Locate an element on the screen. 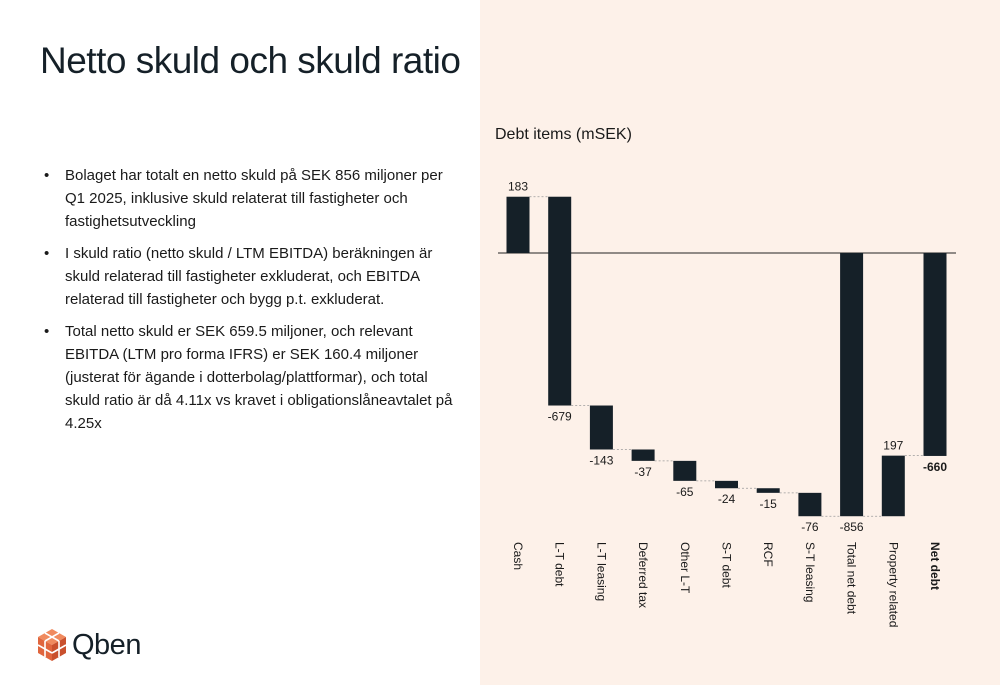  data-label: -143 is located at coordinates (601, 460).